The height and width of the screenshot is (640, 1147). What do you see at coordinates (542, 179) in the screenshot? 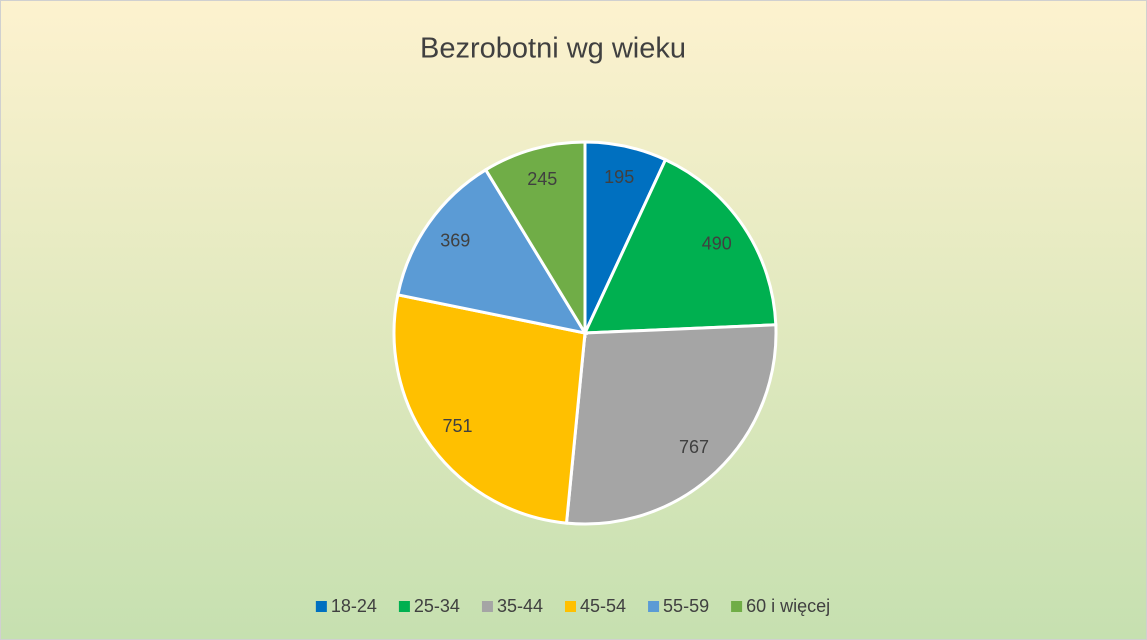
I see `data-label: 245` at bounding box center [542, 179].